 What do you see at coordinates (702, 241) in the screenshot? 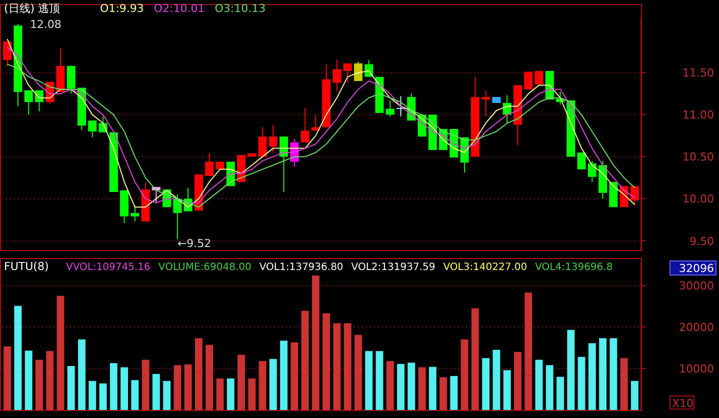
I see `y-tick-label: 9.50` at bounding box center [702, 241].